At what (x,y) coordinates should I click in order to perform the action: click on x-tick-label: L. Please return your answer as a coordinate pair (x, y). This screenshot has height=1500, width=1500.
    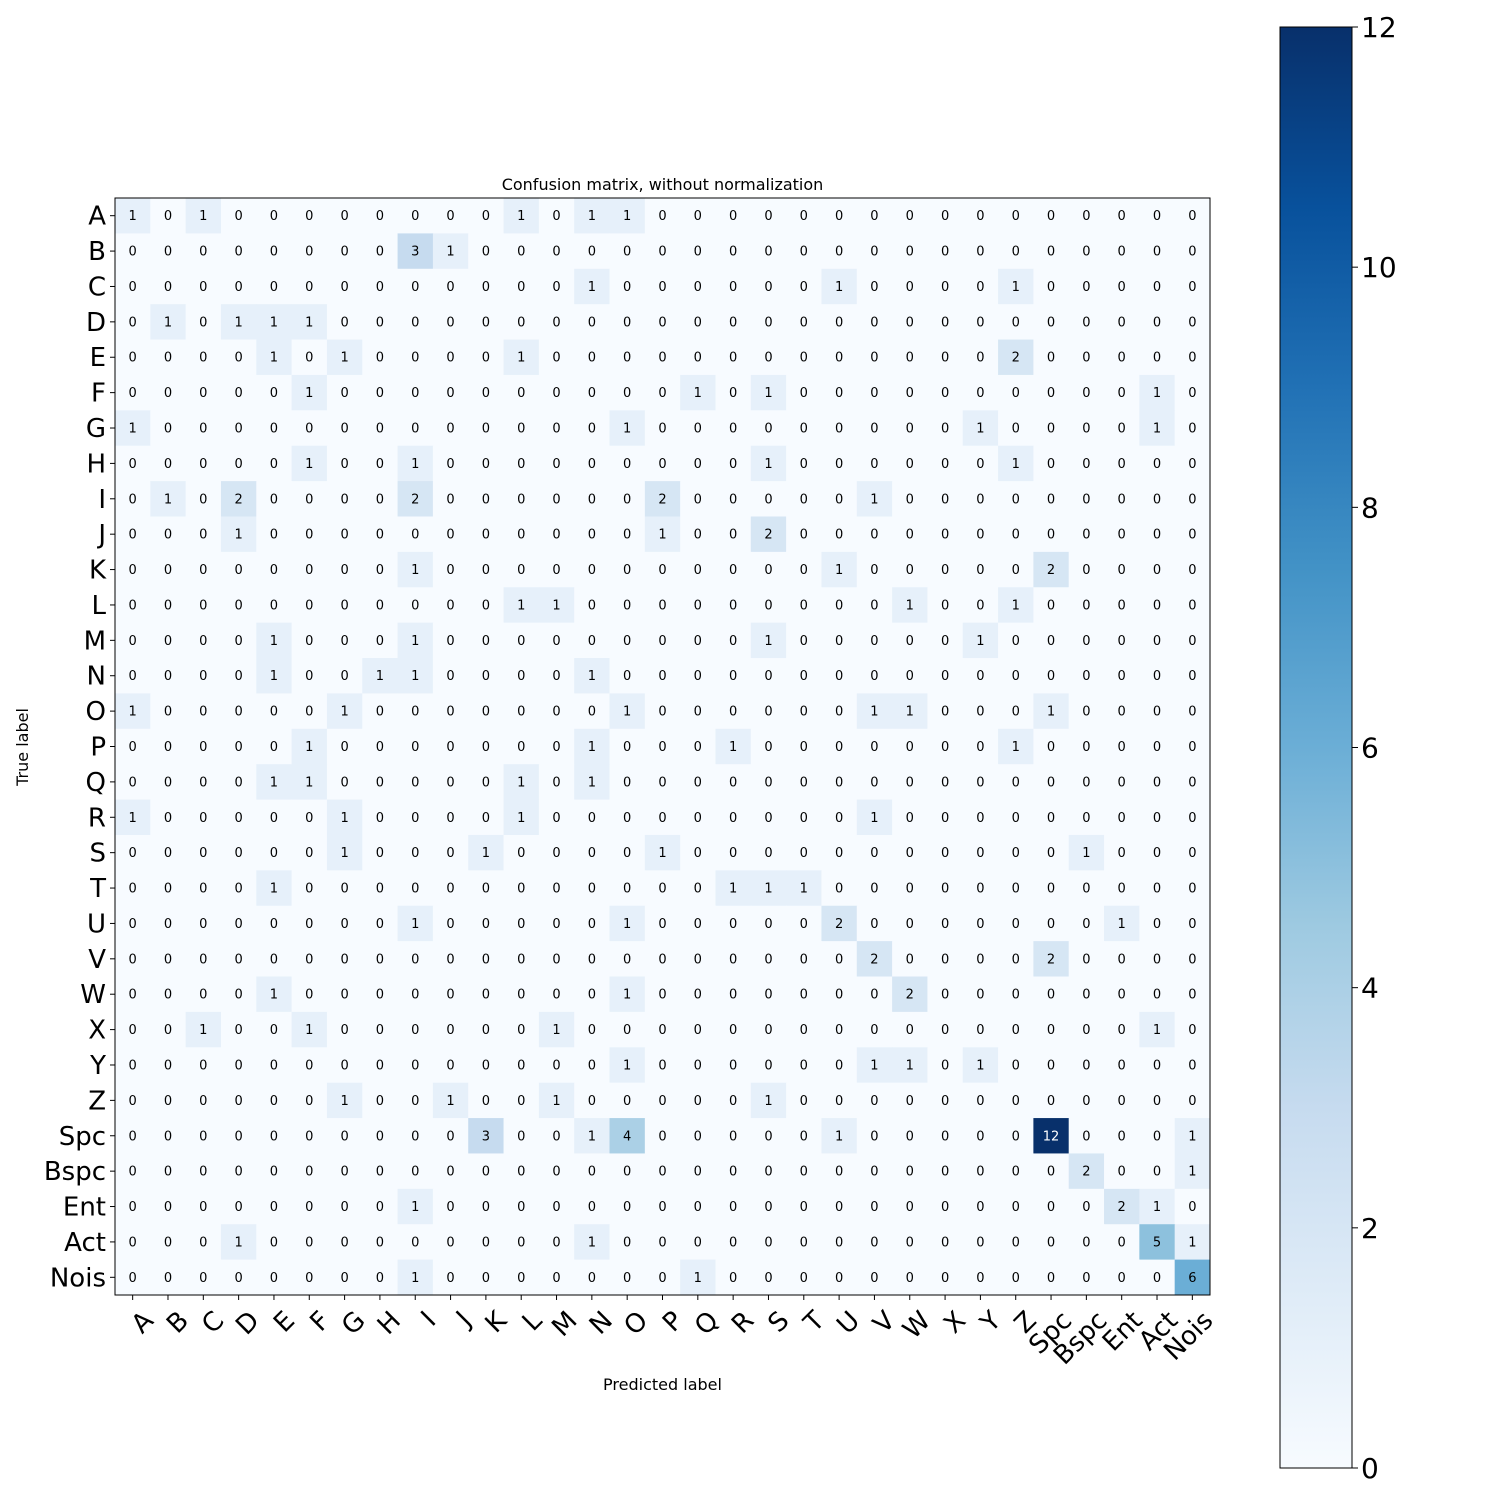
    Looking at the image, I should click on (533, 1321).